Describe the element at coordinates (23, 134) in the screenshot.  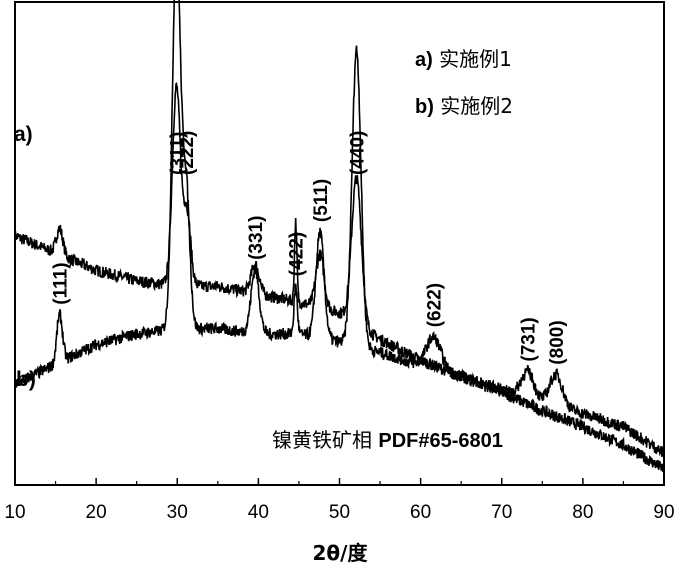
I see `series-label-a: a)` at that location.